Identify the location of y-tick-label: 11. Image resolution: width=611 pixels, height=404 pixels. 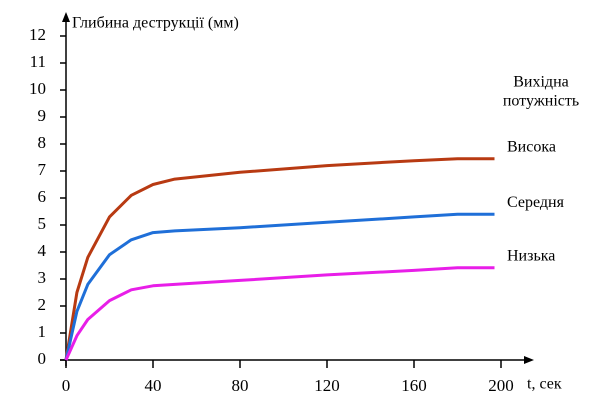
(38, 61).